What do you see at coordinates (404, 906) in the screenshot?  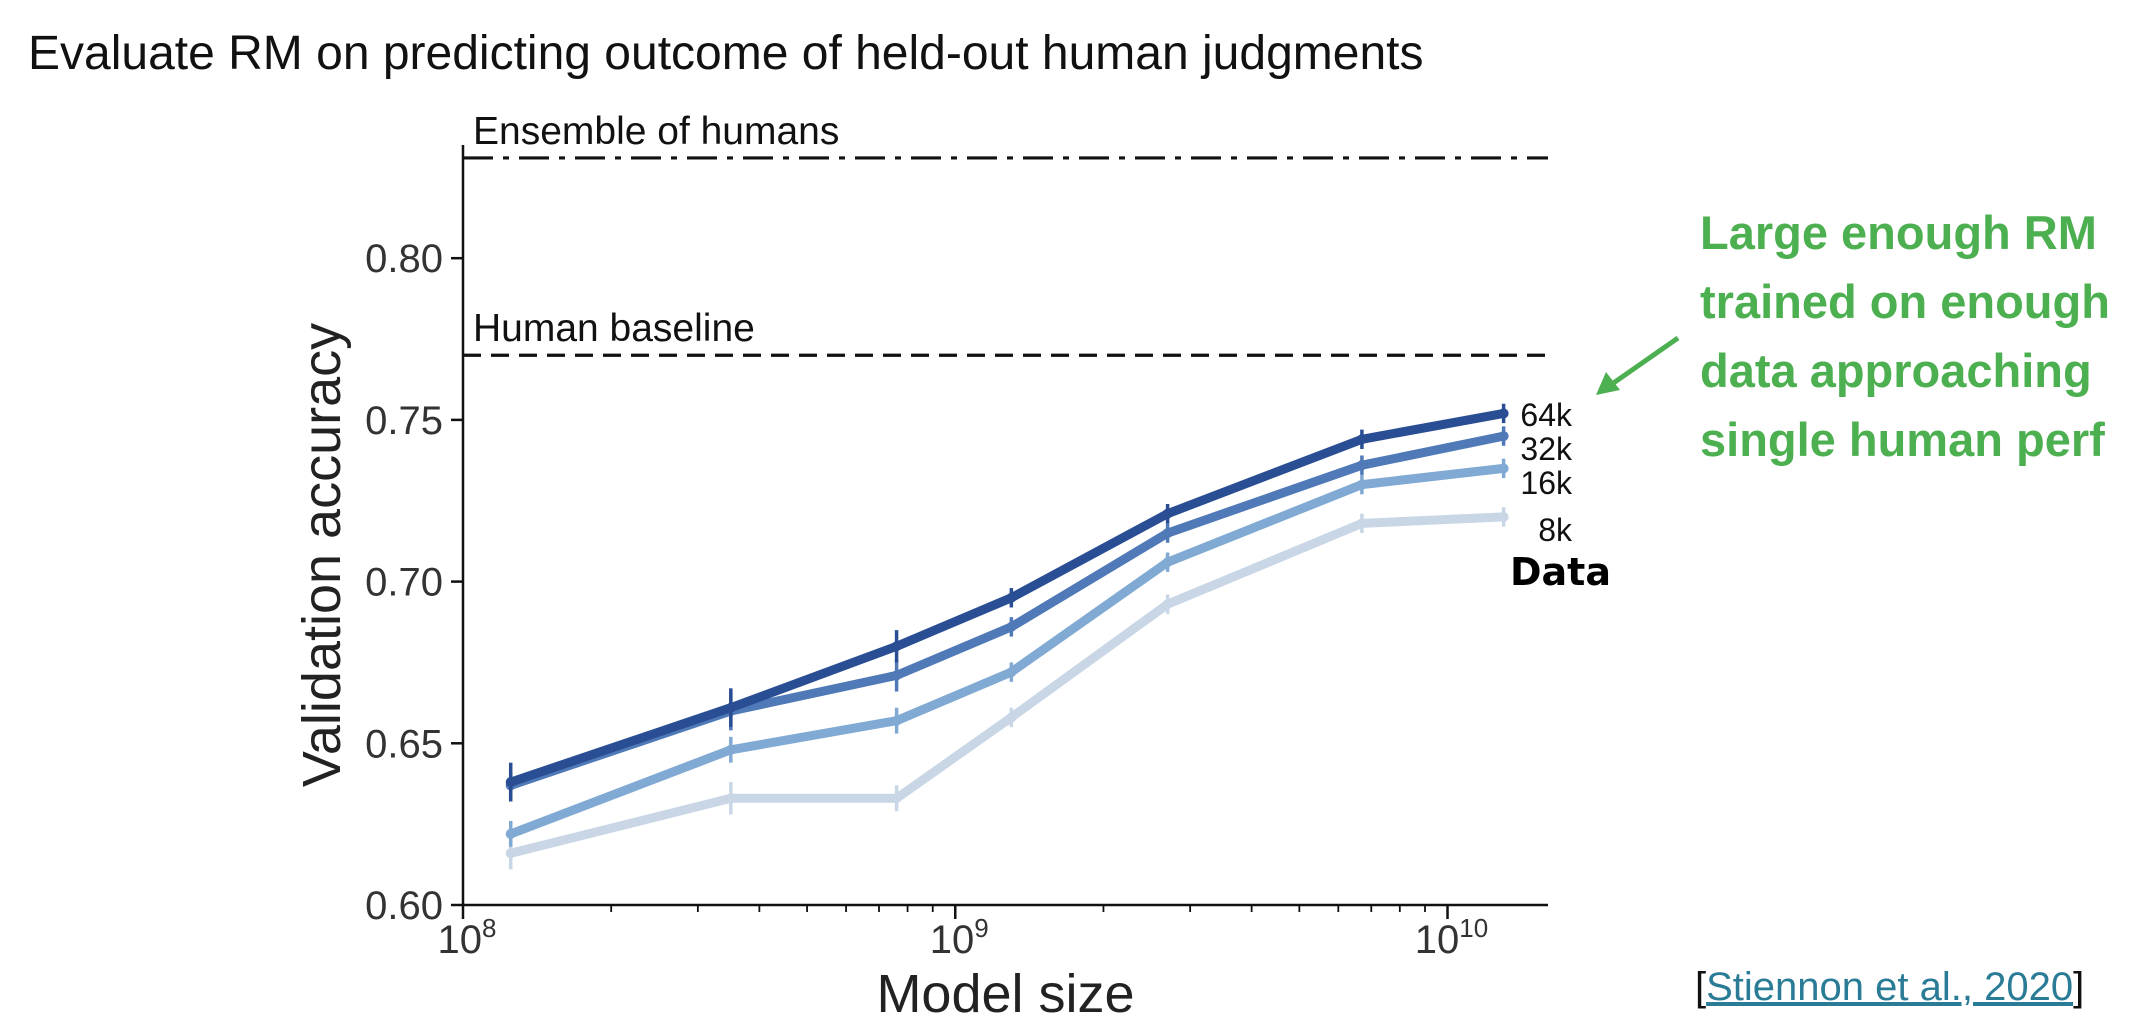 I see `y-tick-label: 0.60` at bounding box center [404, 906].